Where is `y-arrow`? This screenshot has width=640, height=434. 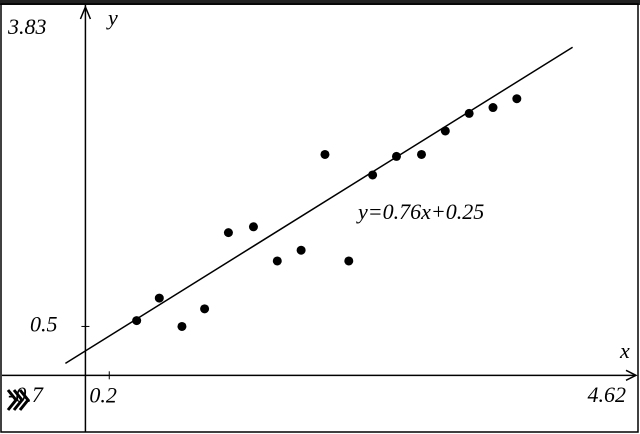
y-arrow is located at coordinates (85, 12).